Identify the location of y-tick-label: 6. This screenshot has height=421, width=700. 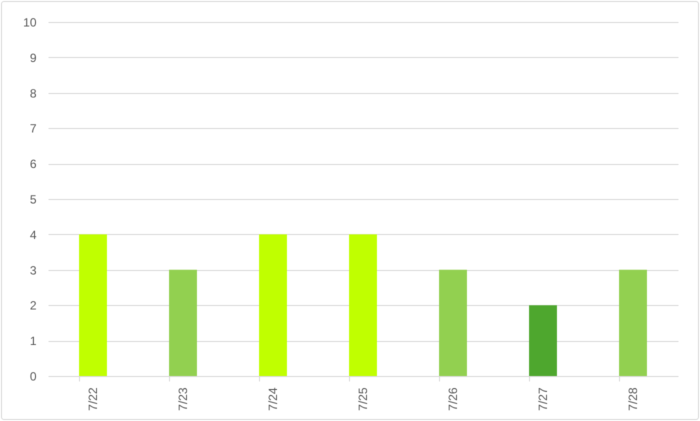
(33, 164).